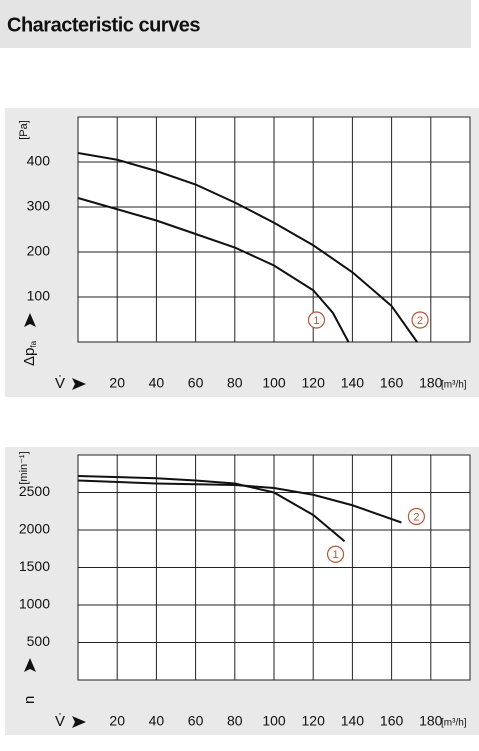 This screenshot has width=479, height=751. What do you see at coordinates (24, 130) in the screenshot?
I see `y-axis-unit: [Pa]` at bounding box center [24, 130].